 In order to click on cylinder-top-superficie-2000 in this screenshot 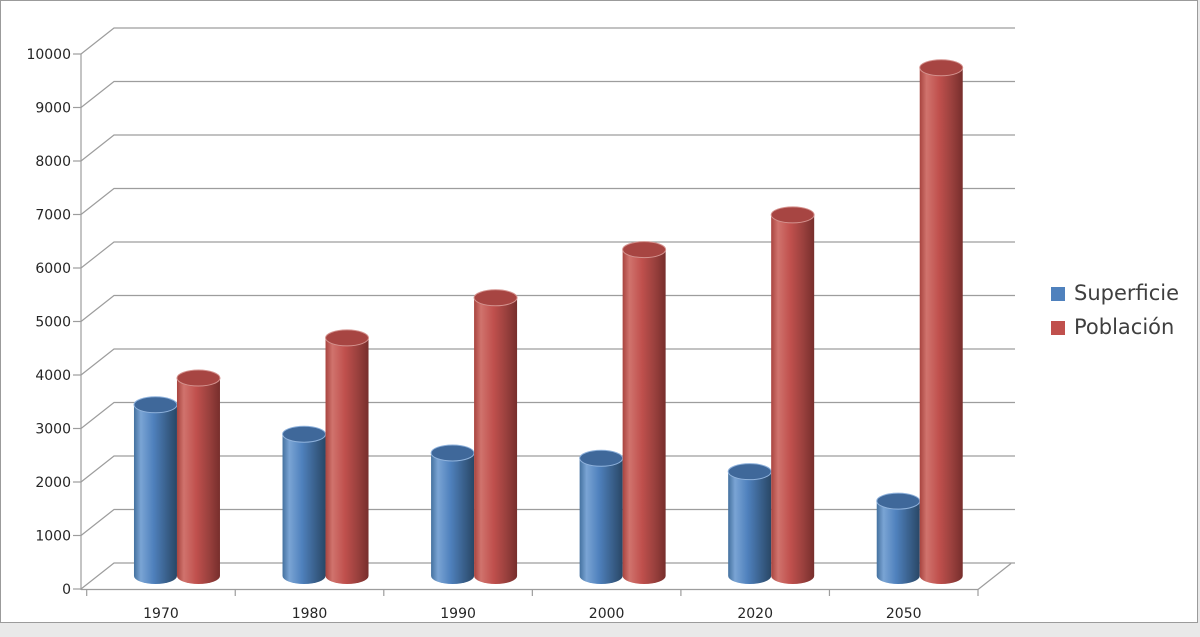, I will do `click(601, 458)`.